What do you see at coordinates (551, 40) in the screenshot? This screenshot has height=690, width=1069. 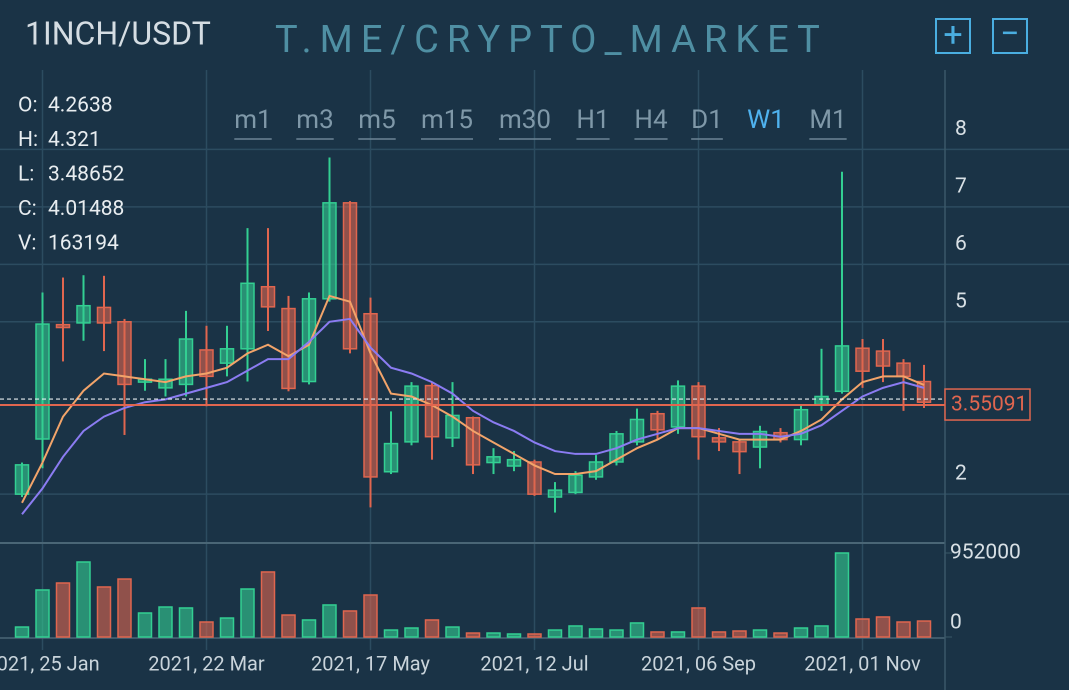 I see `watermark: T.ME/CRYPTO_MARKET` at bounding box center [551, 40].